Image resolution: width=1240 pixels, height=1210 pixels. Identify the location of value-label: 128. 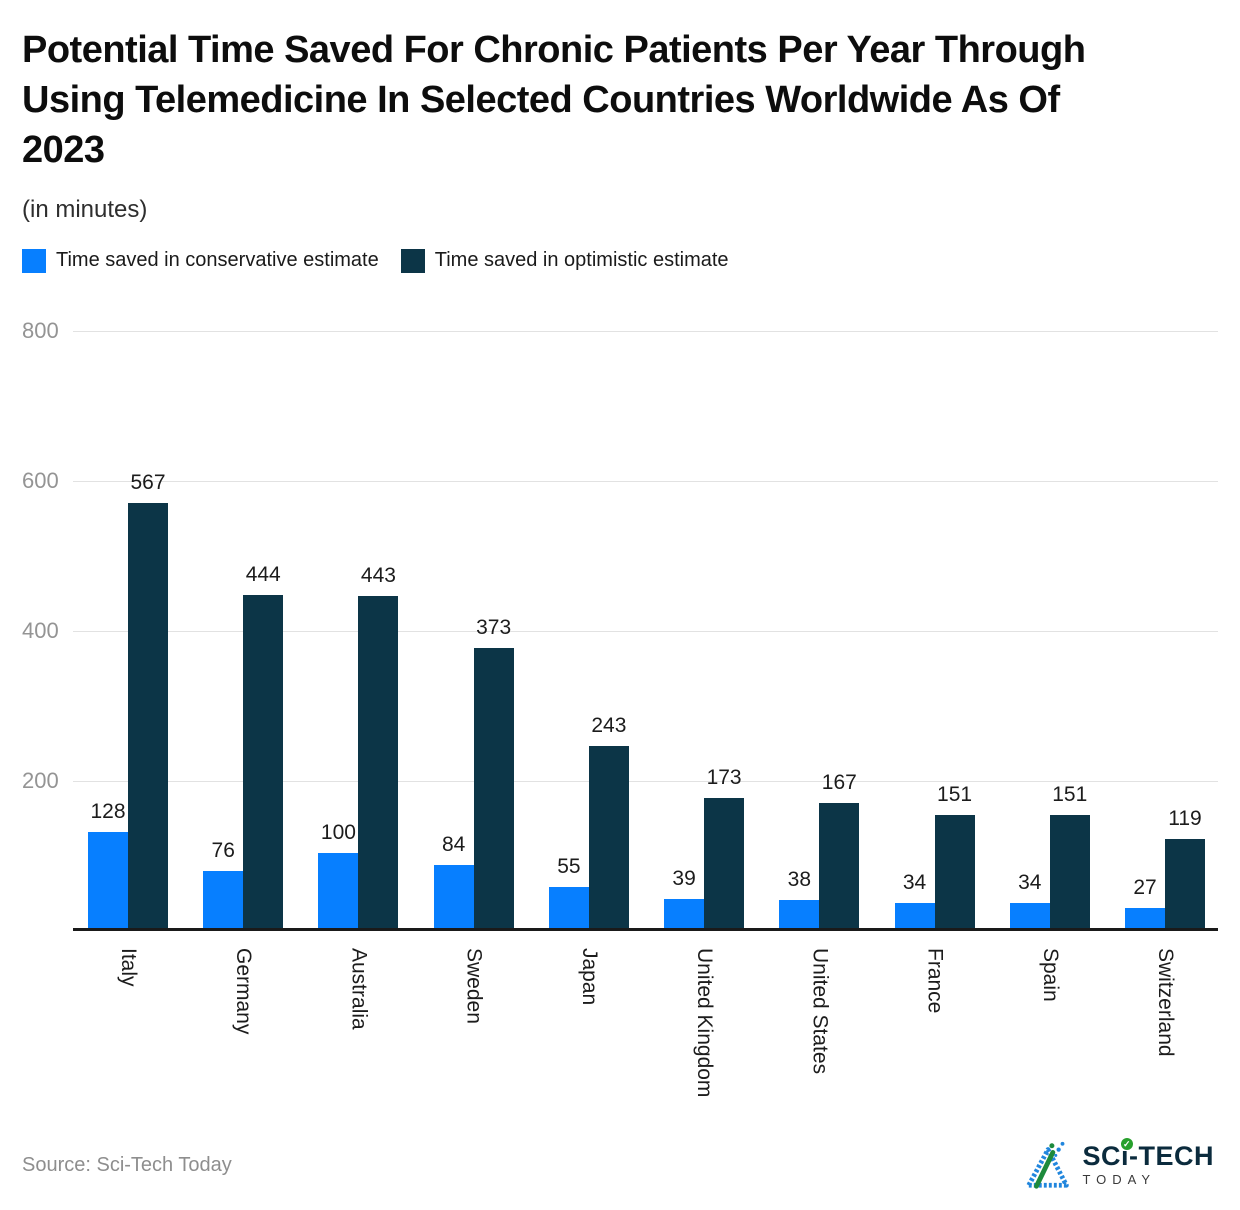
(108, 811).